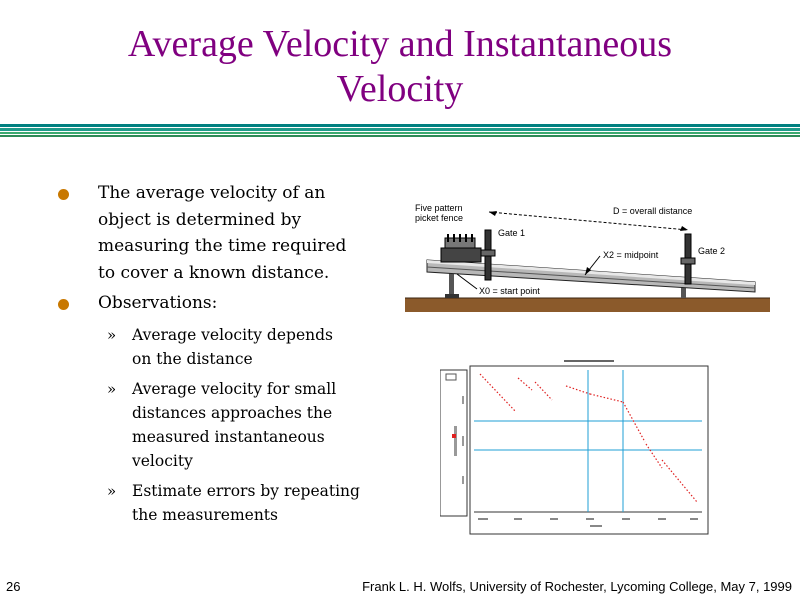 The image size is (800, 600). I want to click on ground, so click(587, 305).